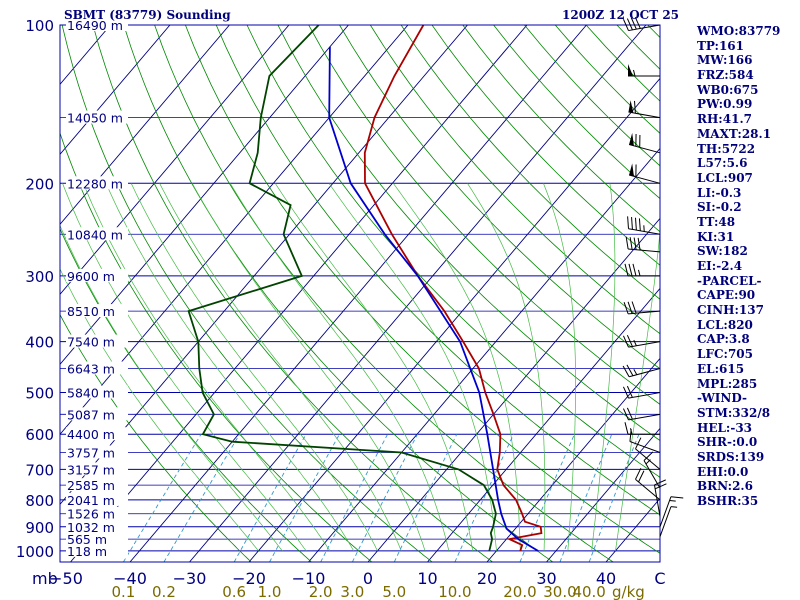 This screenshot has width=800, height=600. Describe the element at coordinates (87, 551) in the screenshot. I see `height-label: 118 m` at that location.